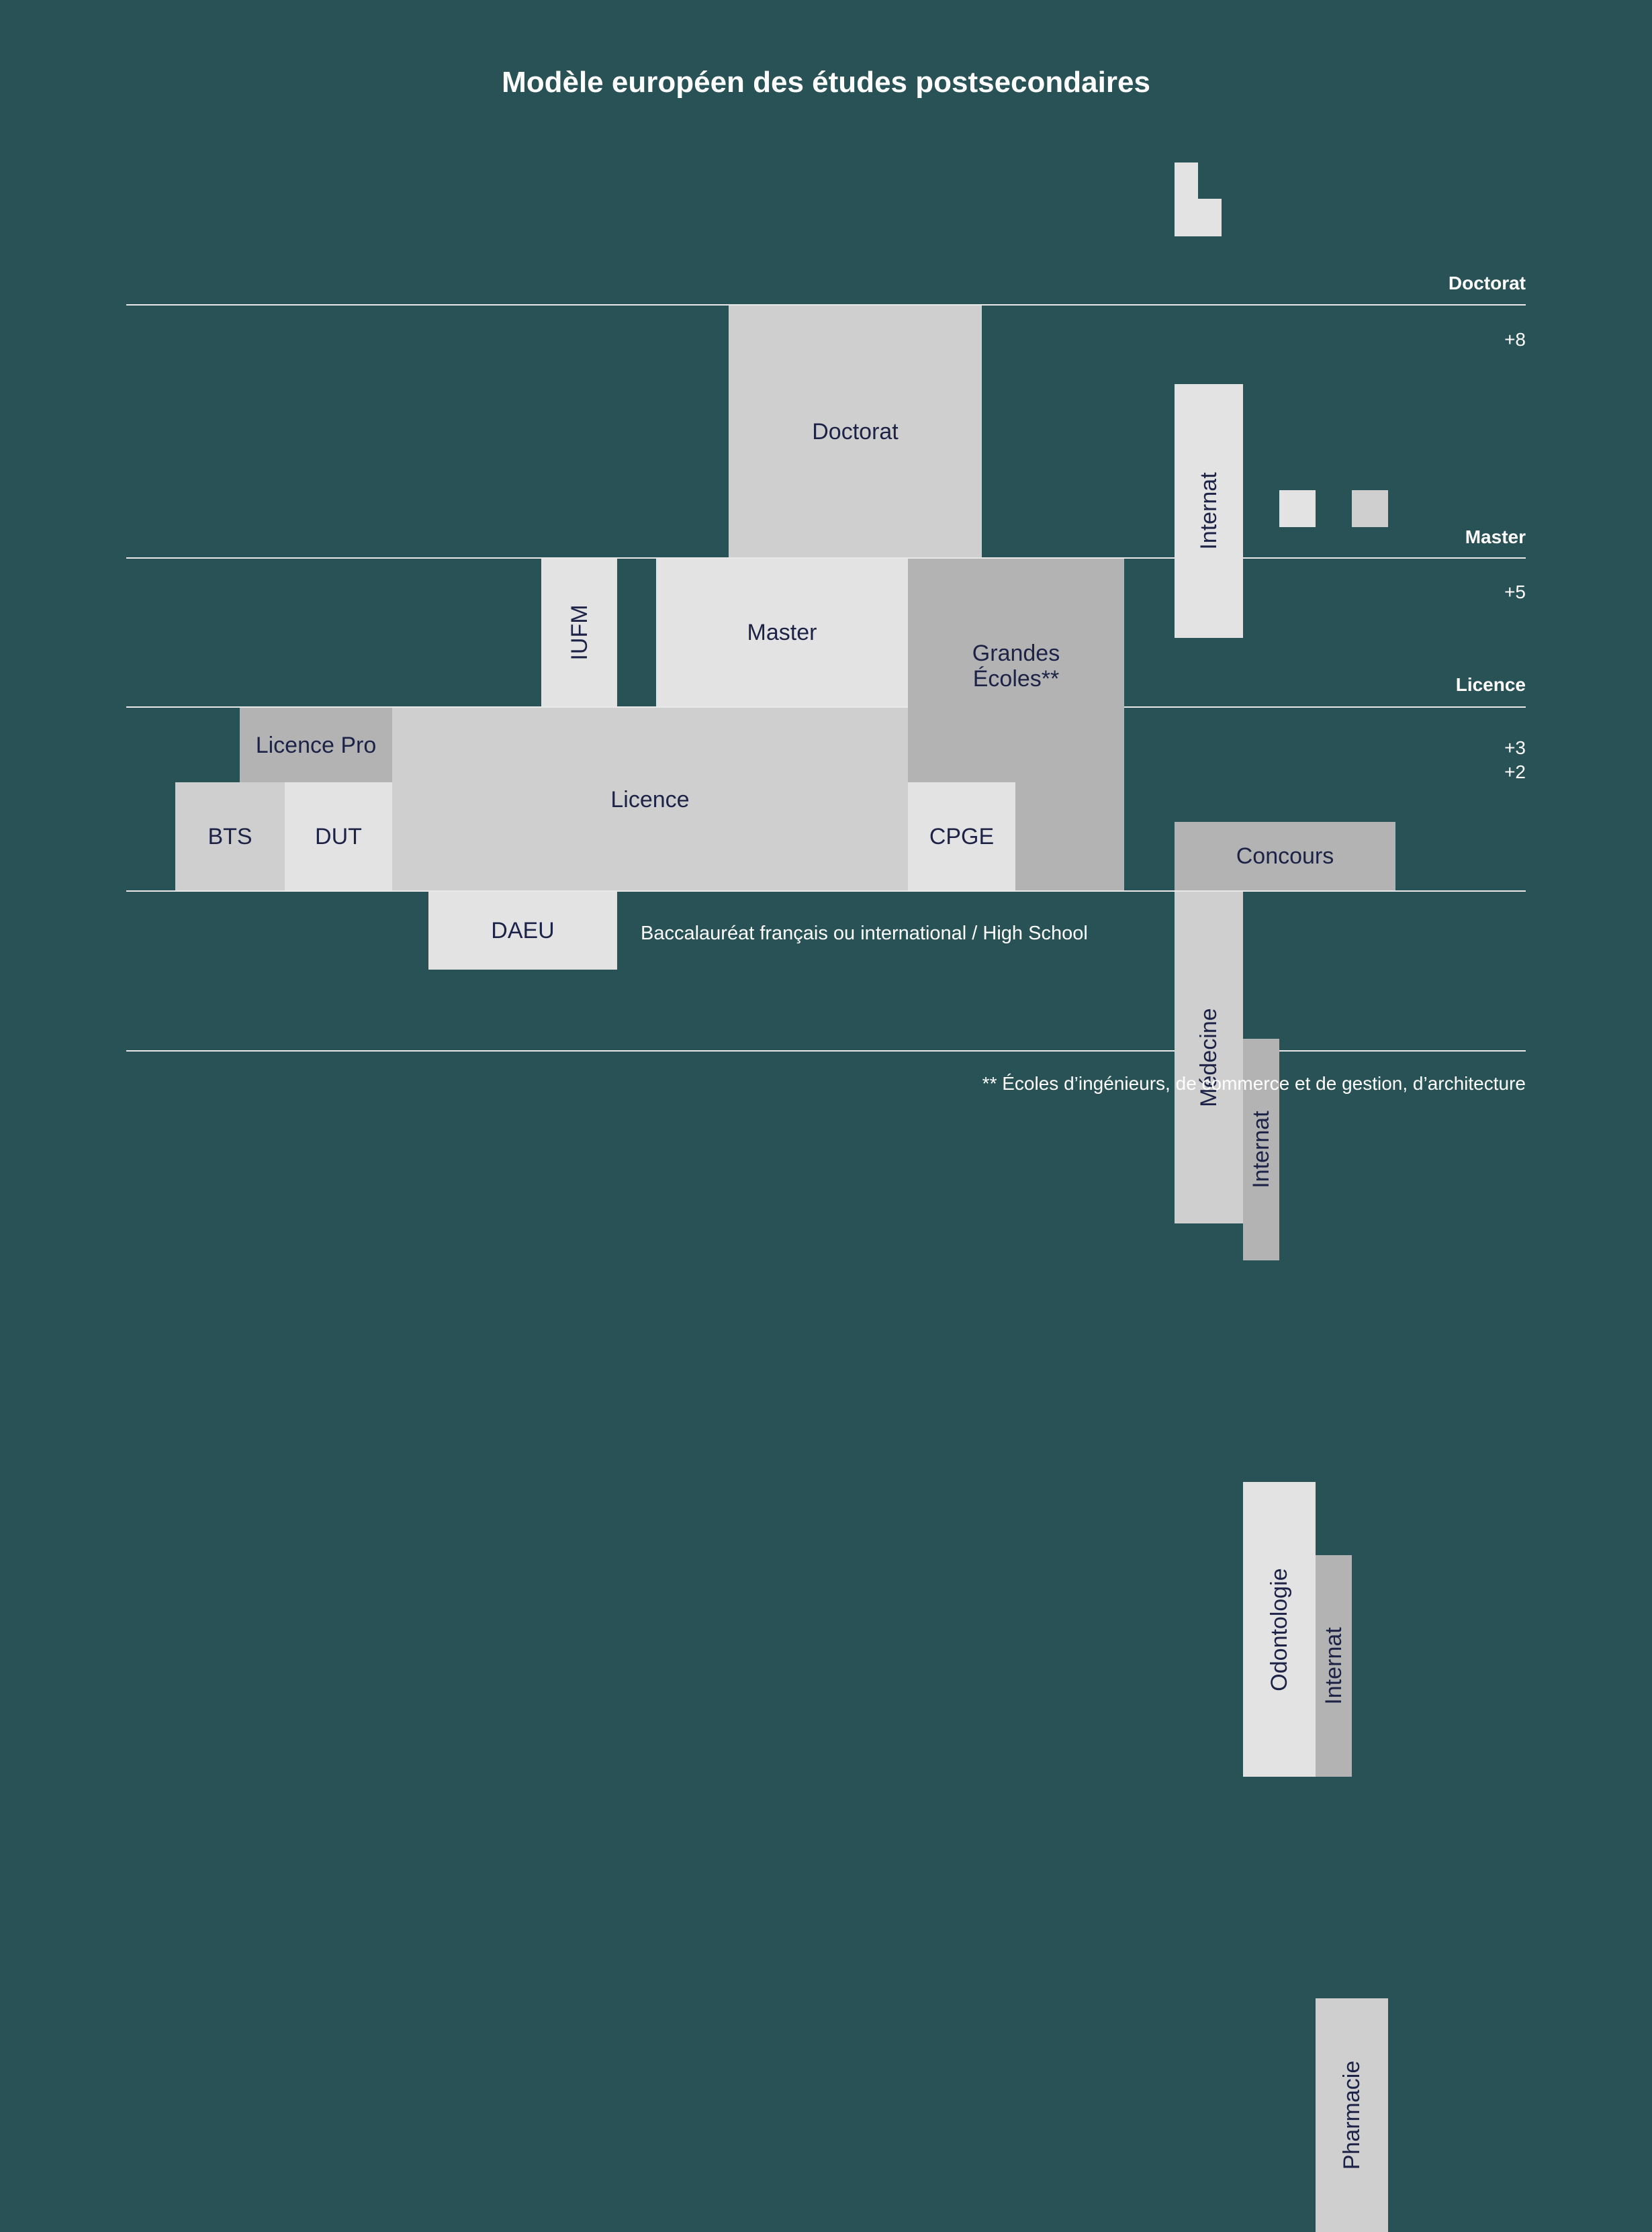  I want to click on block-doctorat: Doctorat, so click(855, 431).